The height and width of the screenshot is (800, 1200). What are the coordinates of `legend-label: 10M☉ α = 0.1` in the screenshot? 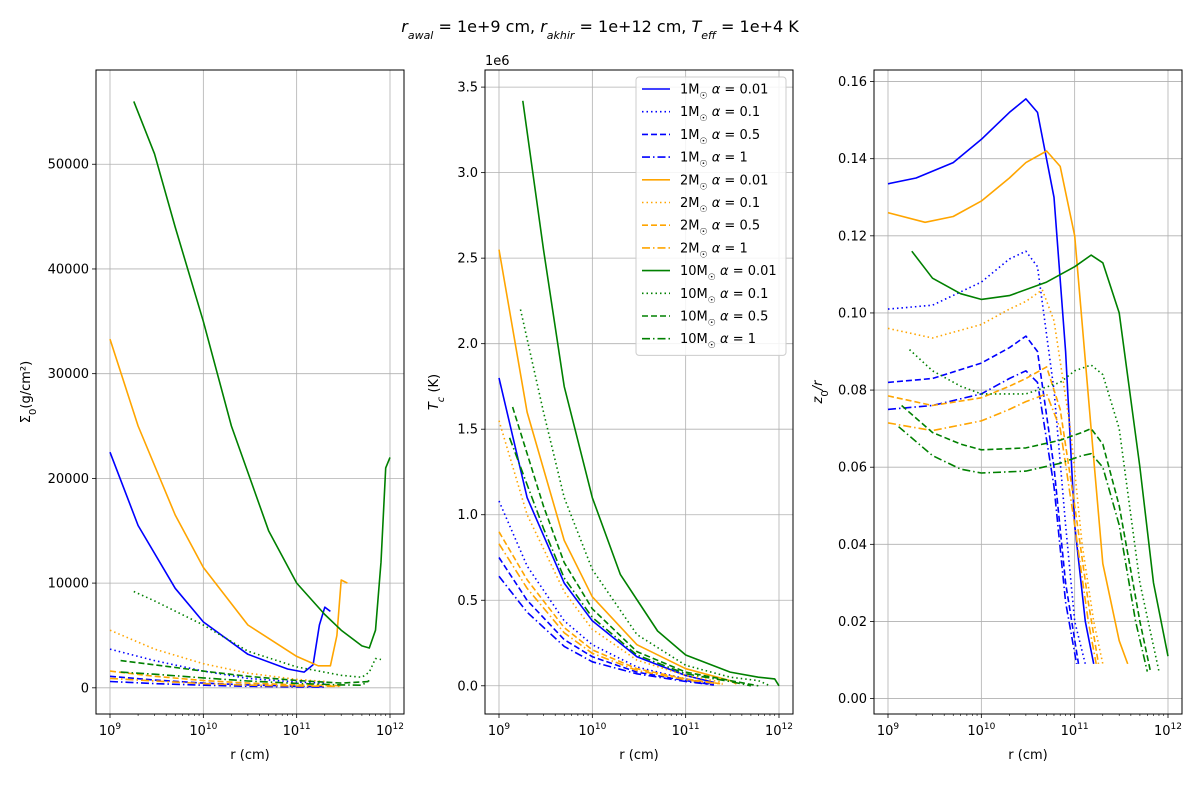 It's located at (724, 296).